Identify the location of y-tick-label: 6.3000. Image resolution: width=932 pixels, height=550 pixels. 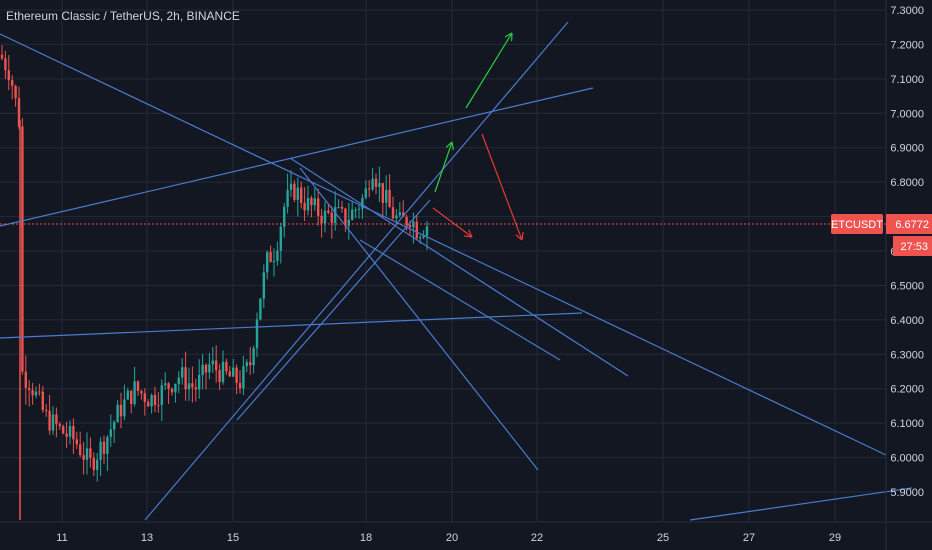
(907, 355).